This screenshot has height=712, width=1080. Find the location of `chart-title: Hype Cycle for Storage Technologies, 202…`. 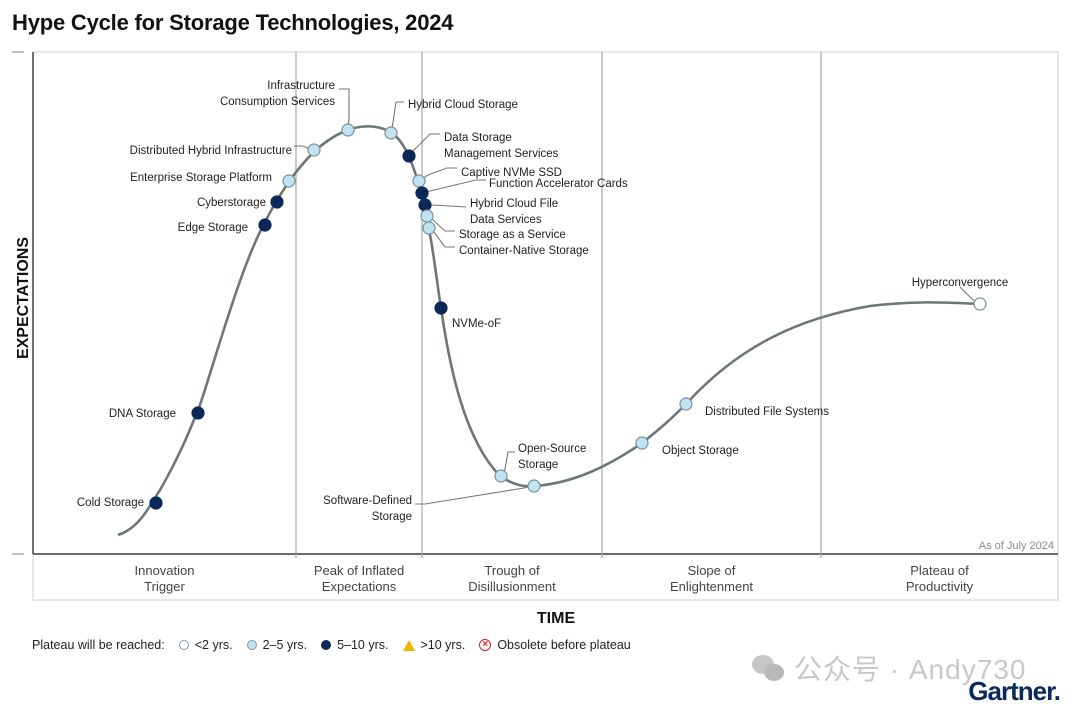

chart-title: Hype Cycle for Storage Technologies, 202… is located at coordinates (233, 22).